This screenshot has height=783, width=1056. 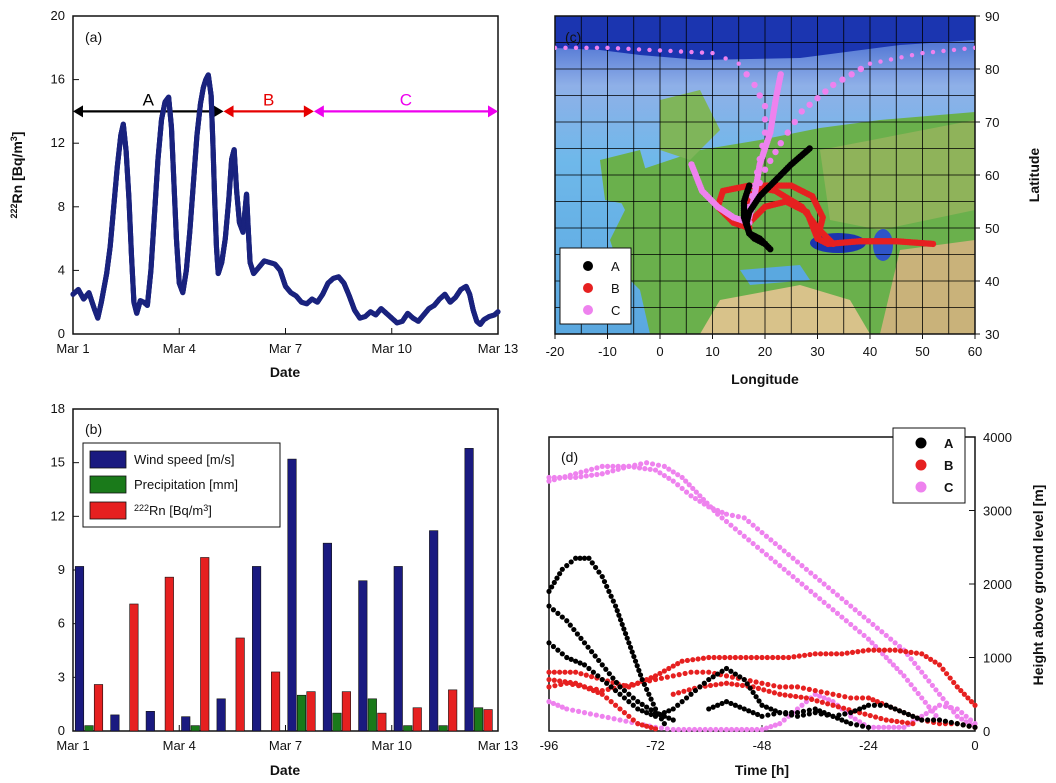 What do you see at coordinates (615, 288) in the screenshot?
I see `legend-label-B: B` at bounding box center [615, 288].